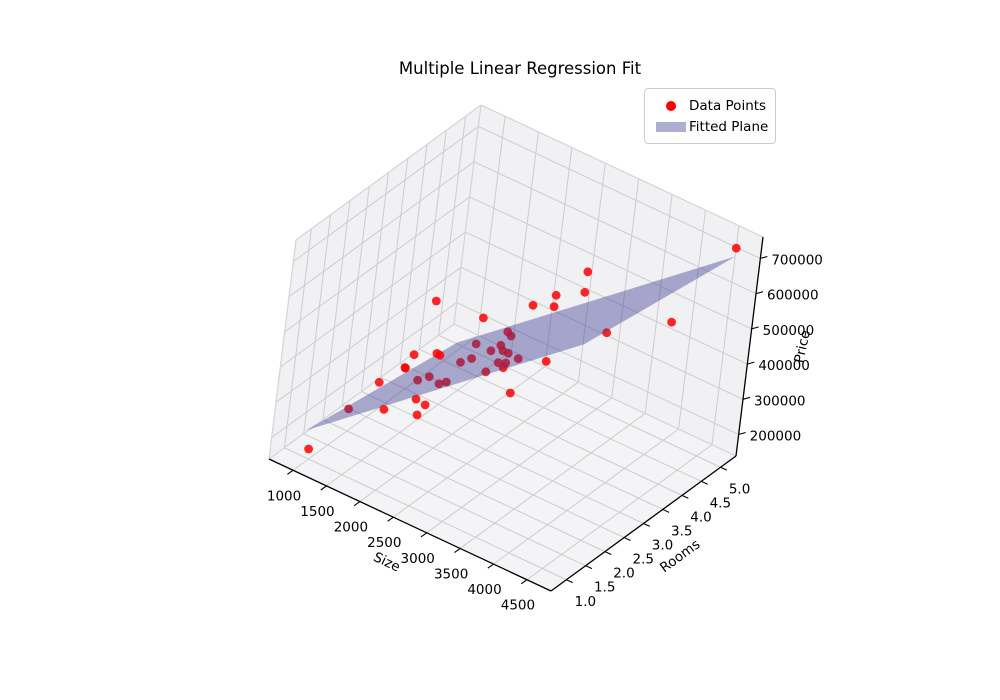 This screenshot has width=1000, height=700. I want to click on price-tick-label: 500000, so click(789, 331).